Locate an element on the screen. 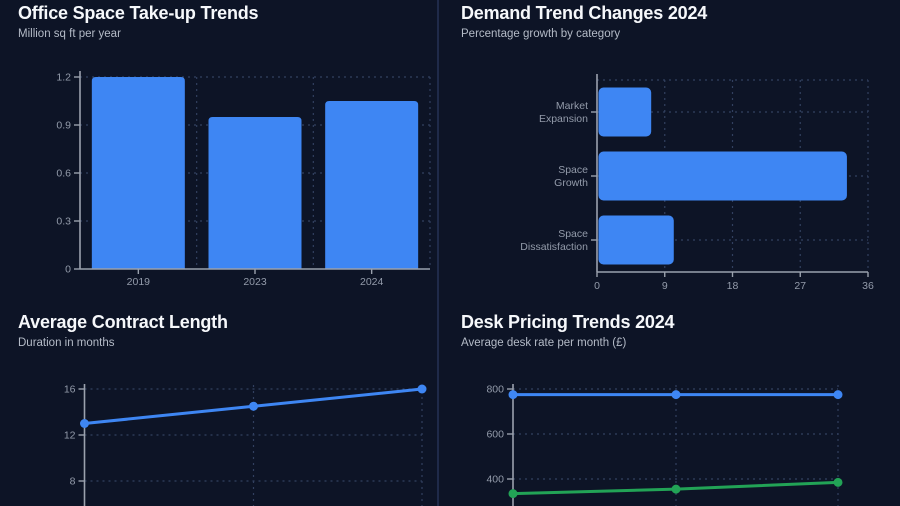 The height and width of the screenshot is (506, 900). tick-label: 16 is located at coordinates (70, 390).